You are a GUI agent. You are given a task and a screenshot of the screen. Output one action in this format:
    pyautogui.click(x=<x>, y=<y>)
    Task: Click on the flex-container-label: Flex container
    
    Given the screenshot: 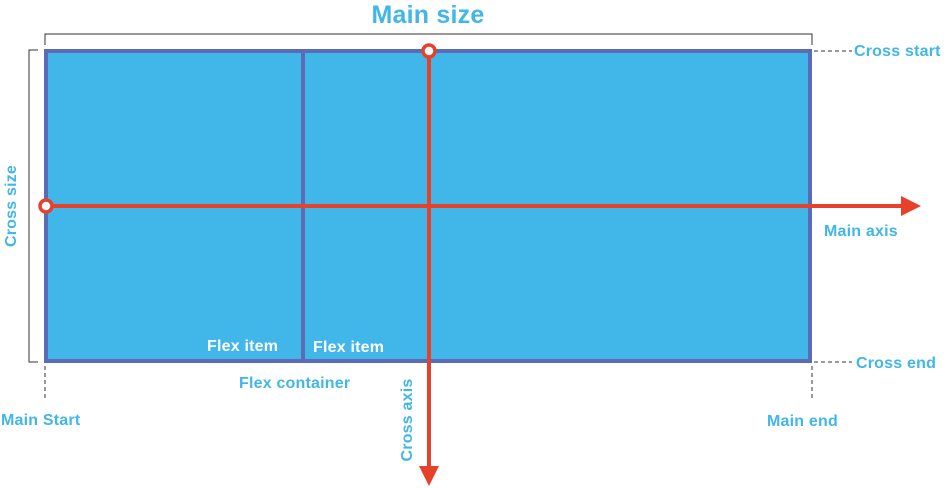 What is the action you would take?
    pyautogui.click(x=294, y=383)
    